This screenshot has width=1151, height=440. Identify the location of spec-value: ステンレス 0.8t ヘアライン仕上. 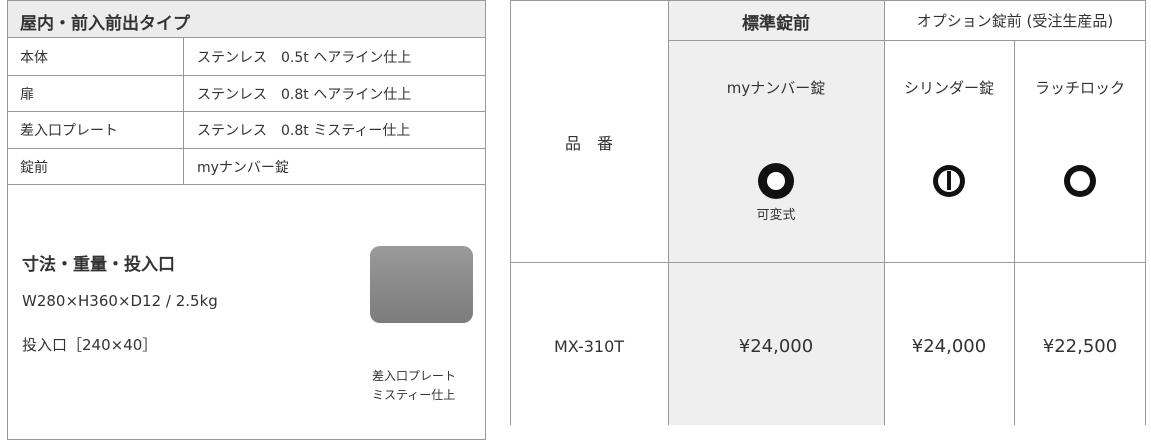
(304, 94).